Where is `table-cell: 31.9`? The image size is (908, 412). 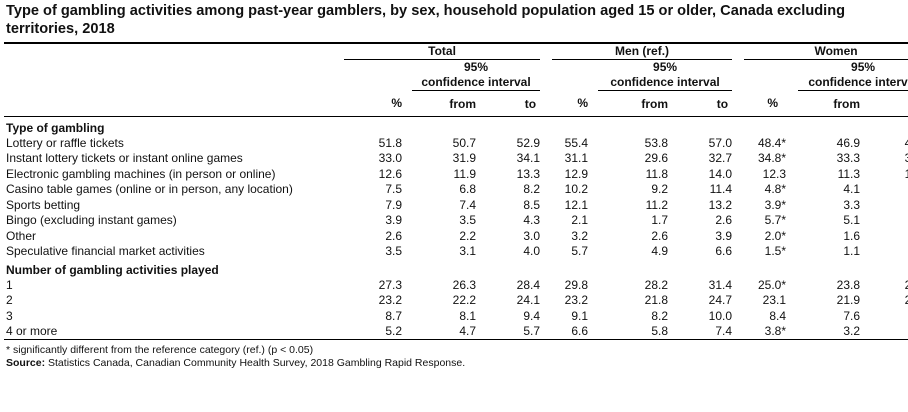
table-cell: 31.9 is located at coordinates (464, 158).